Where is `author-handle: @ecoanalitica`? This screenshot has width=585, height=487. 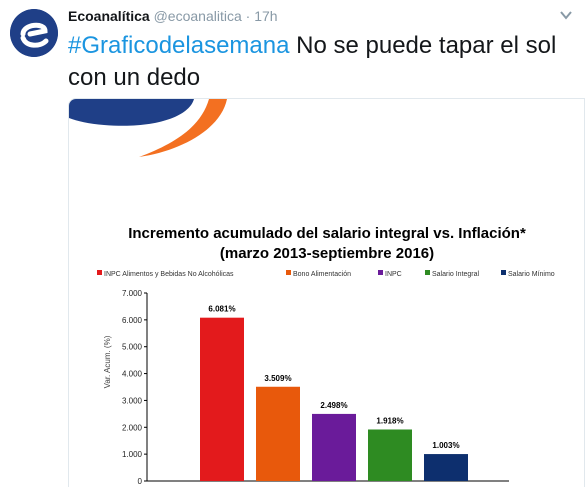
author-handle: @ecoanalitica is located at coordinates (197, 16).